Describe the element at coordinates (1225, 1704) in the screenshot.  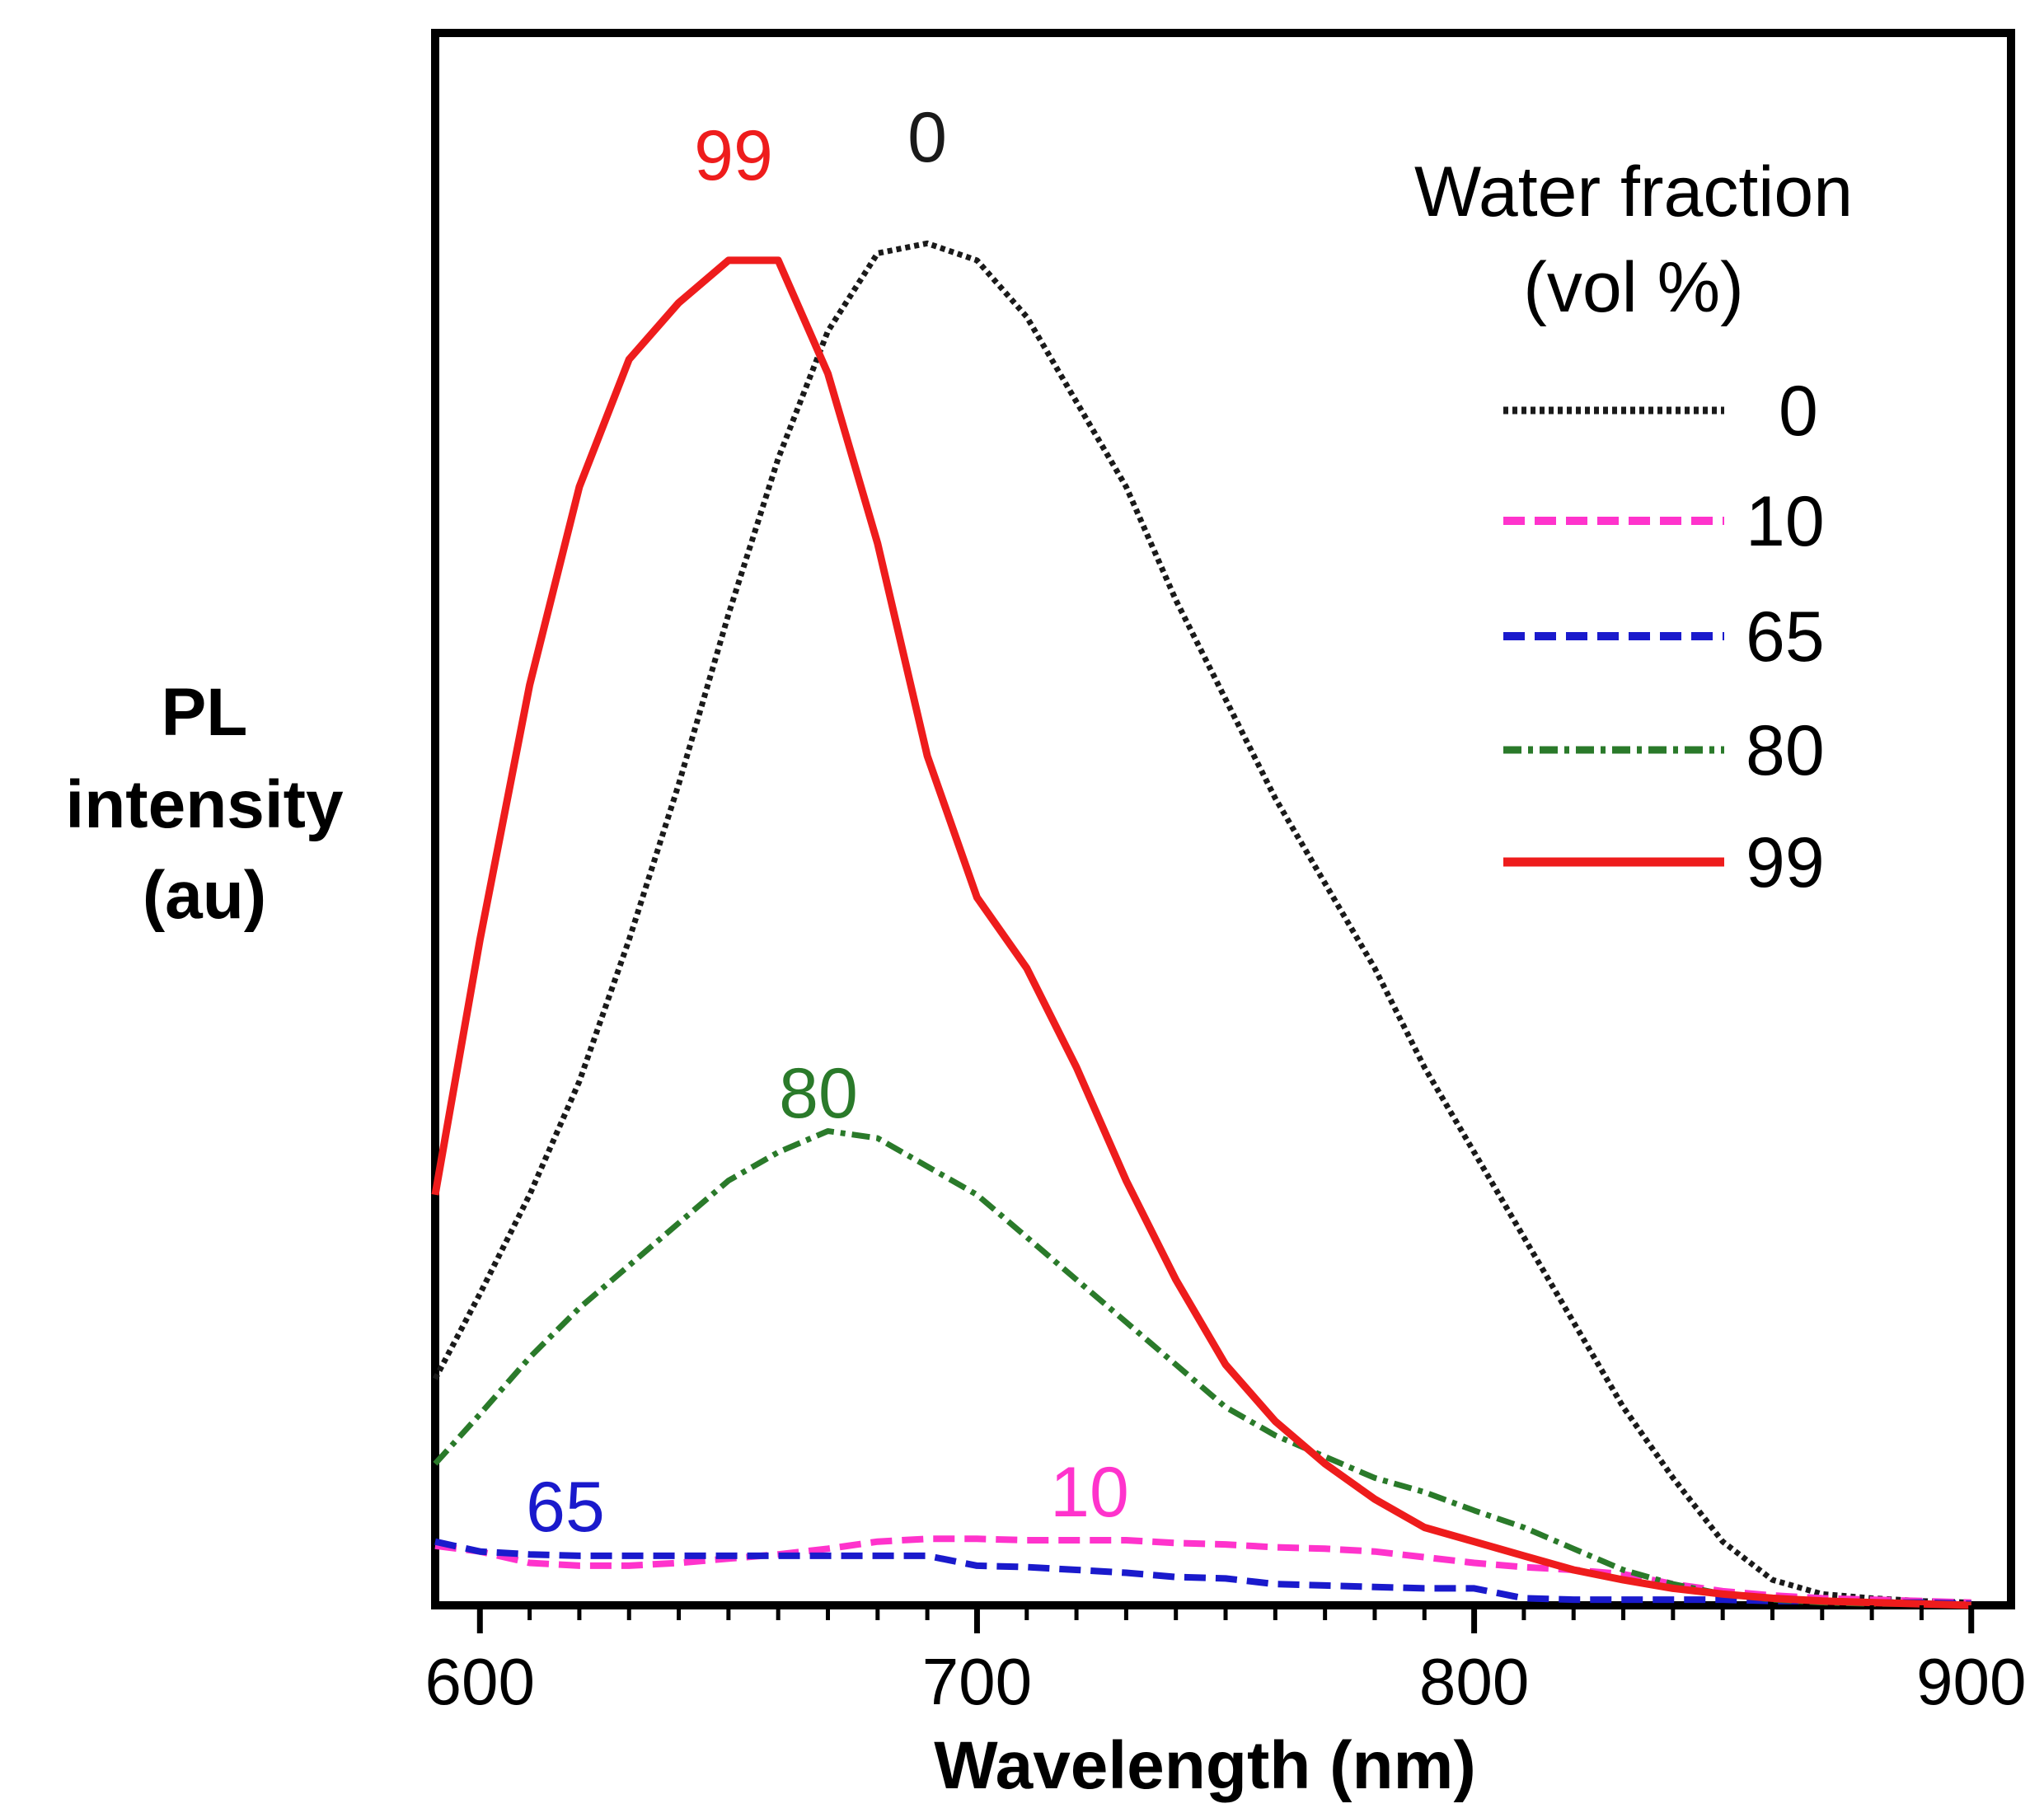
I see `x-axis: 600 700 800 900 Wavelength (nm)` at that location.